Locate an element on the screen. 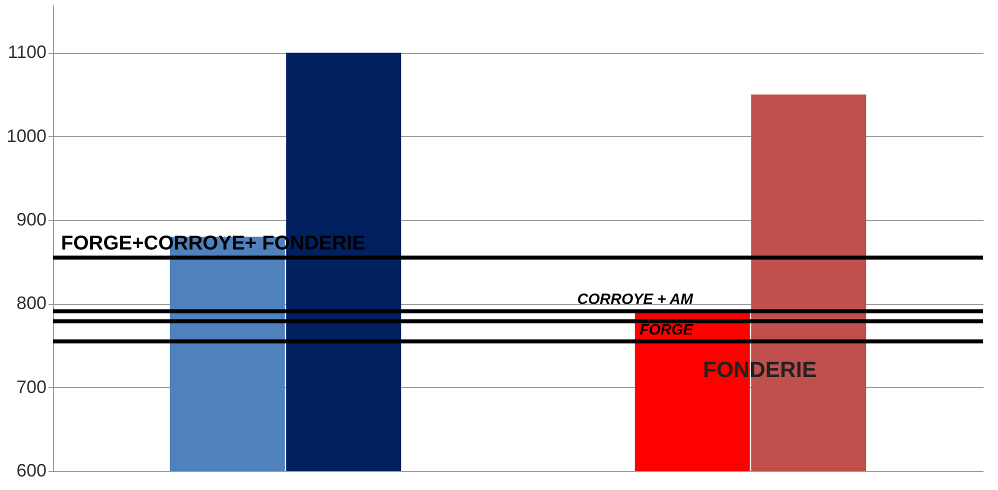  y-tick-label: 900 is located at coordinates (31, 220).